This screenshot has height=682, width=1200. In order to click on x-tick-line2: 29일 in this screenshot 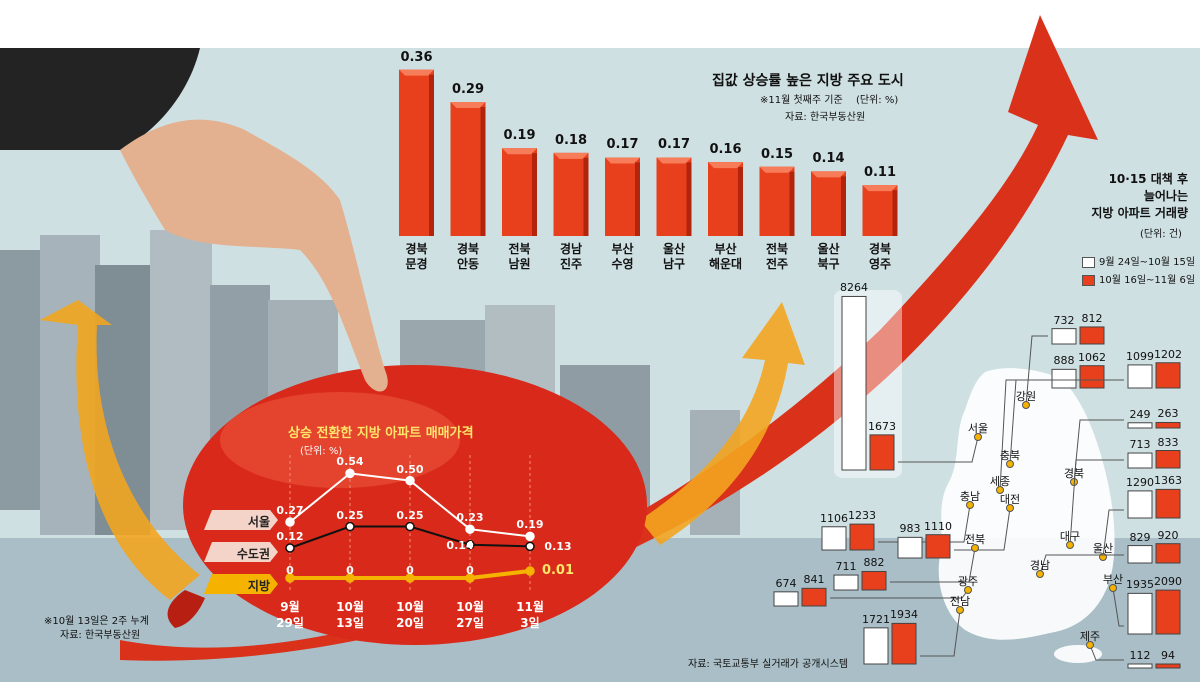, I will do `click(290, 623)`.